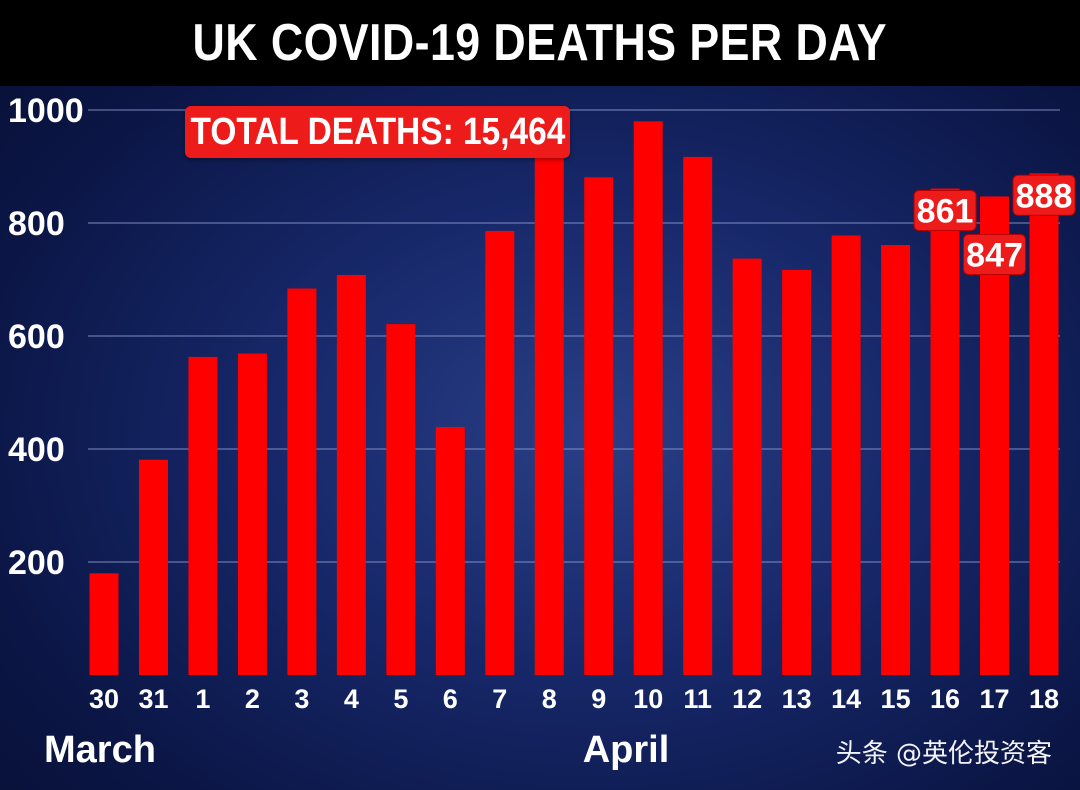 The width and height of the screenshot is (1080, 790). I want to click on total-deaths-badge: TOTAL DEATHS: 15,464, so click(377, 132).